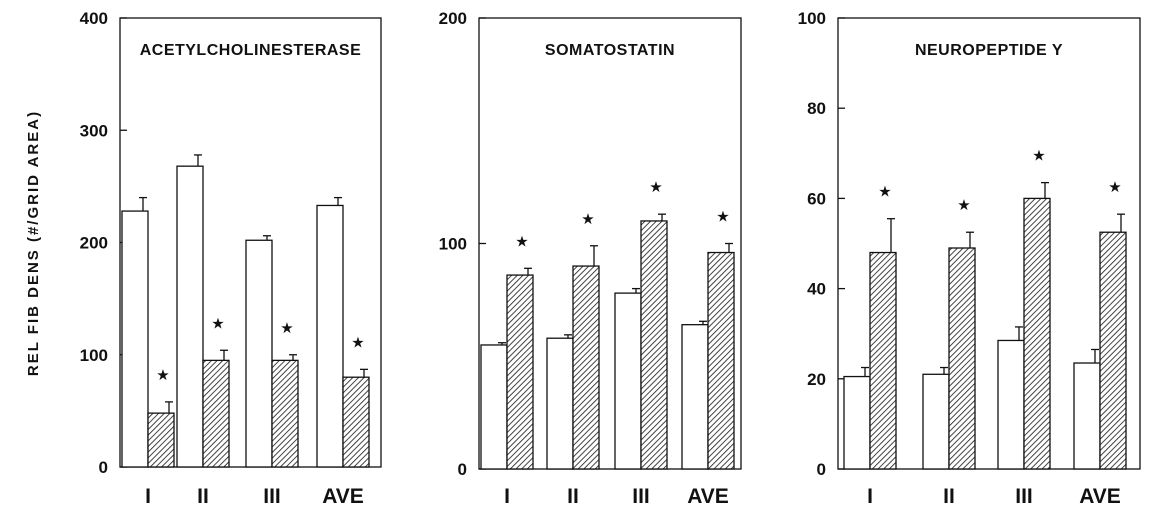  What do you see at coordinates (816, 379) in the screenshot?
I see `y-tick-label: 20` at bounding box center [816, 379].